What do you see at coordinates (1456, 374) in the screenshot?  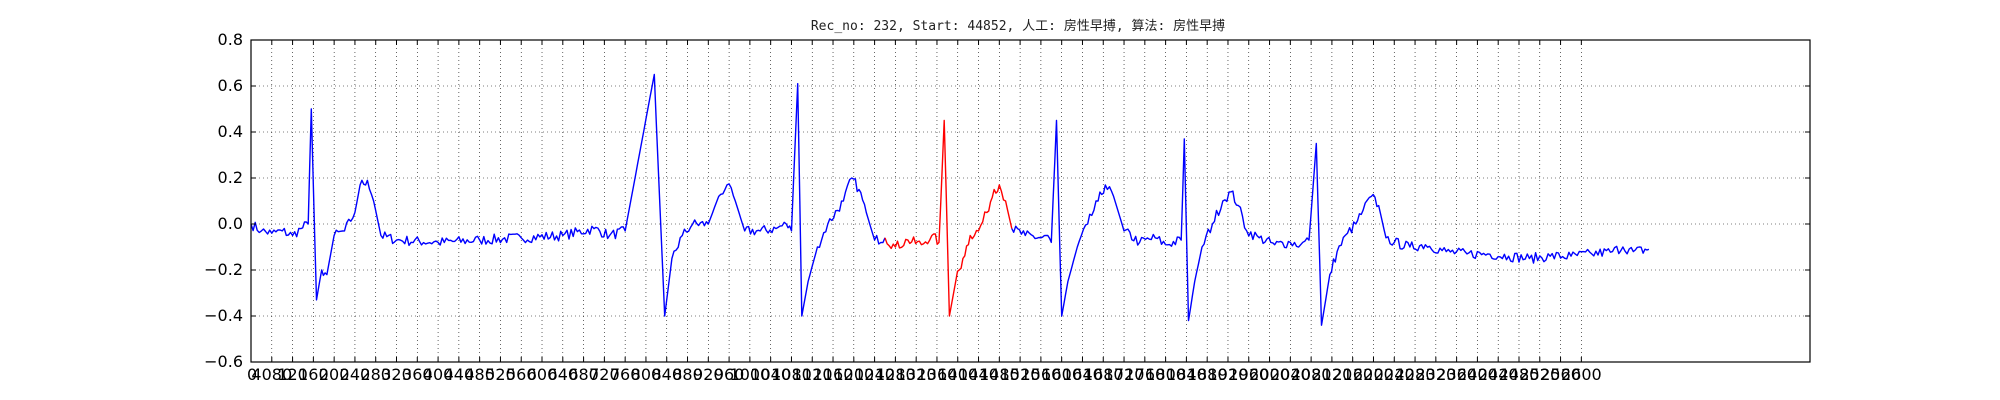 I see `x-tick-label: 2360` at bounding box center [1456, 374].